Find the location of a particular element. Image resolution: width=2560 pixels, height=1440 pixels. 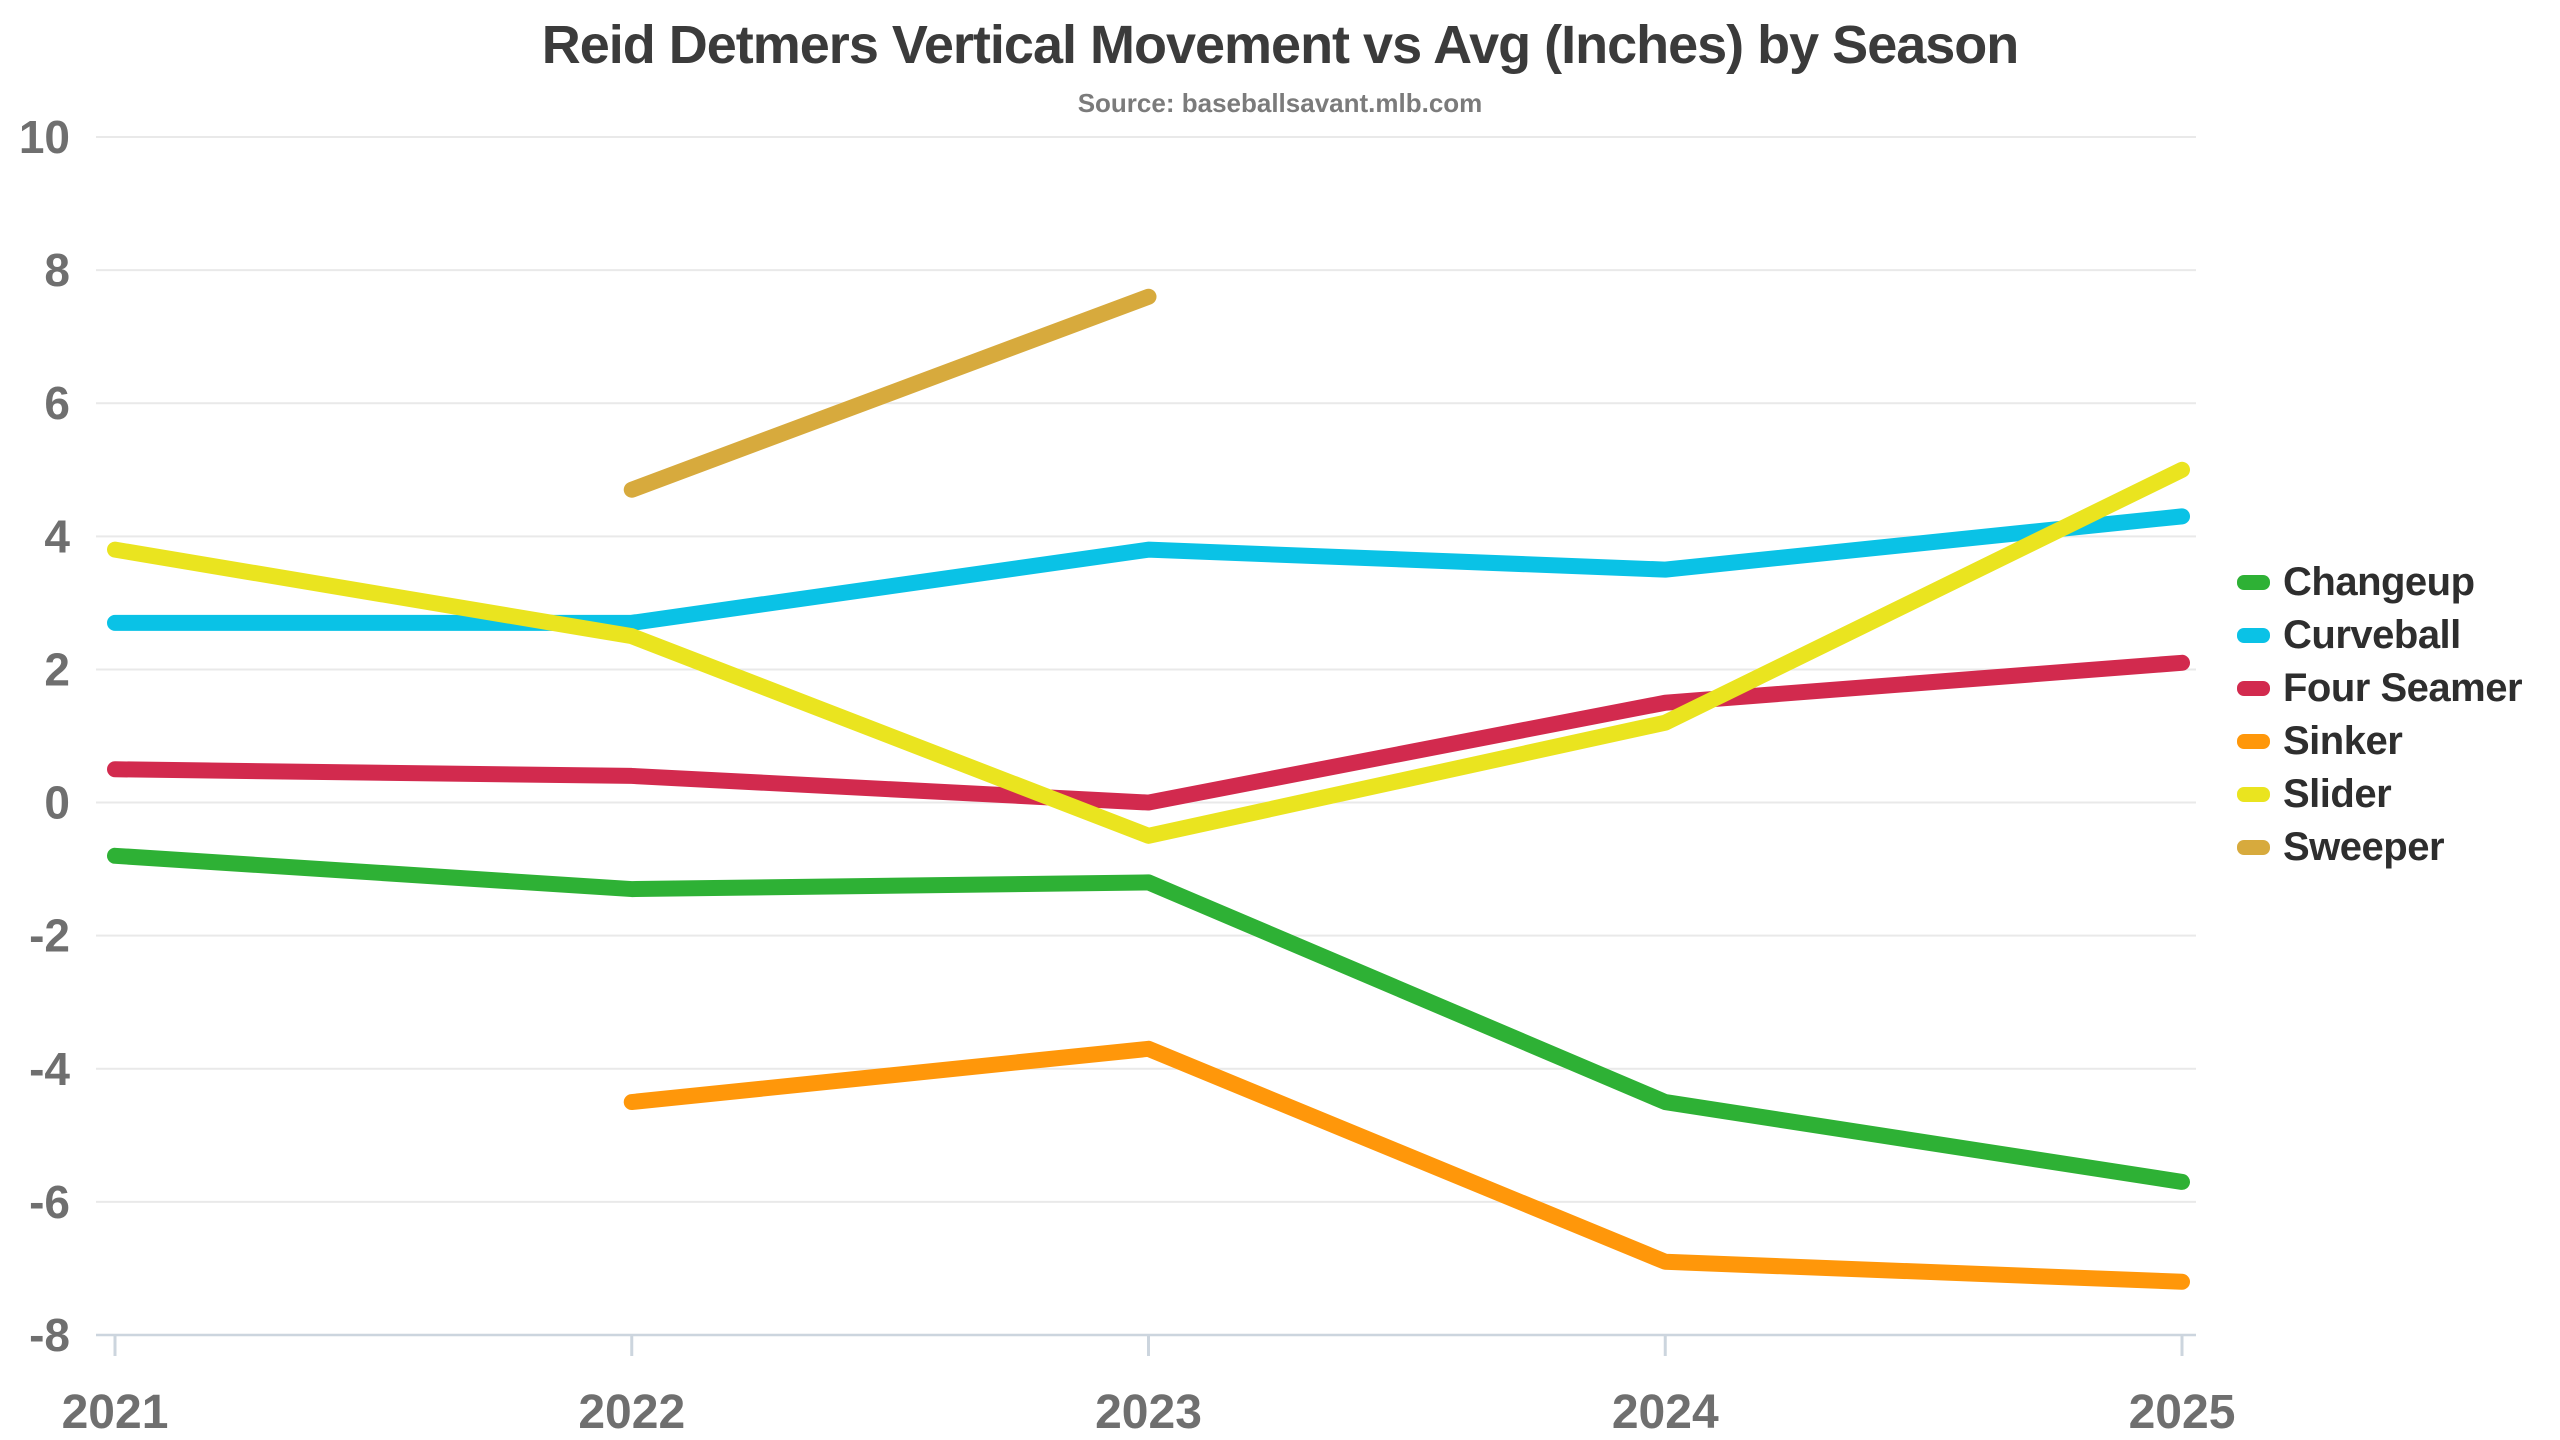

y-tick-label: 2 is located at coordinates (57, 669).